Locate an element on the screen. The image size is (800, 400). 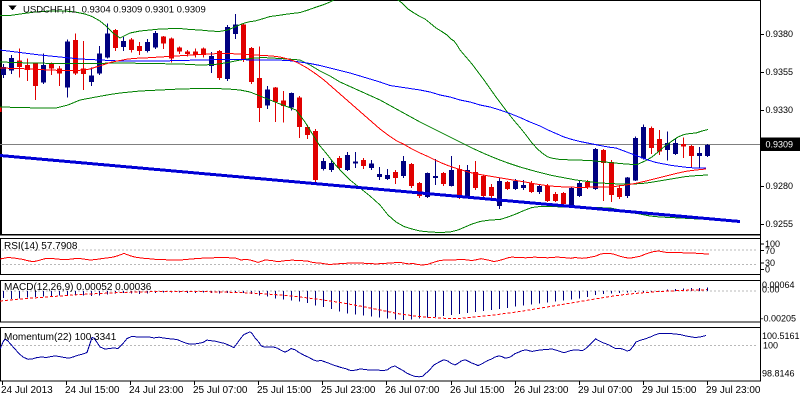
svg-text: -0.00205 is located at coordinates (779, 319).